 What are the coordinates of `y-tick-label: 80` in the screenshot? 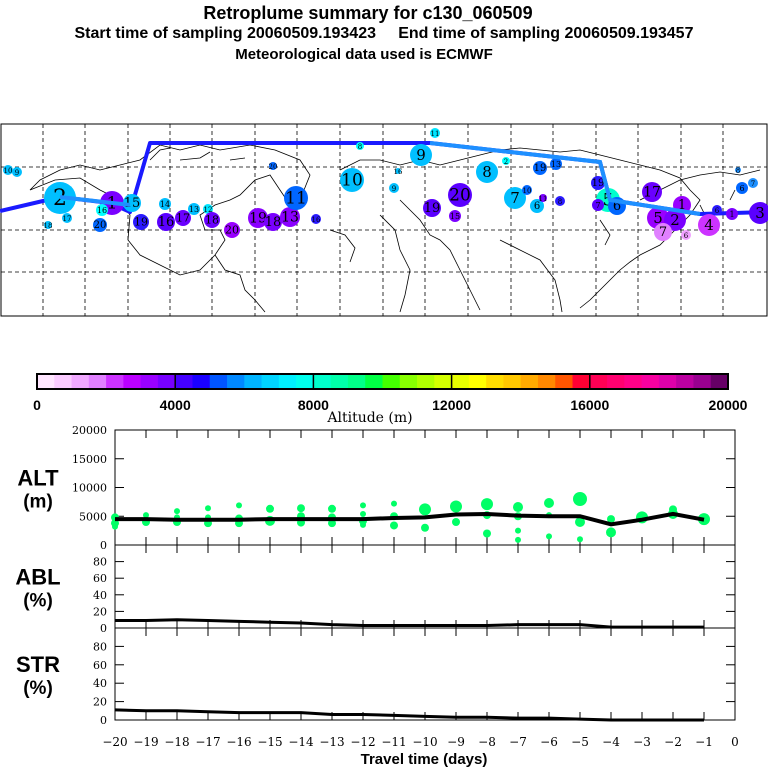 It's located at (100, 646).